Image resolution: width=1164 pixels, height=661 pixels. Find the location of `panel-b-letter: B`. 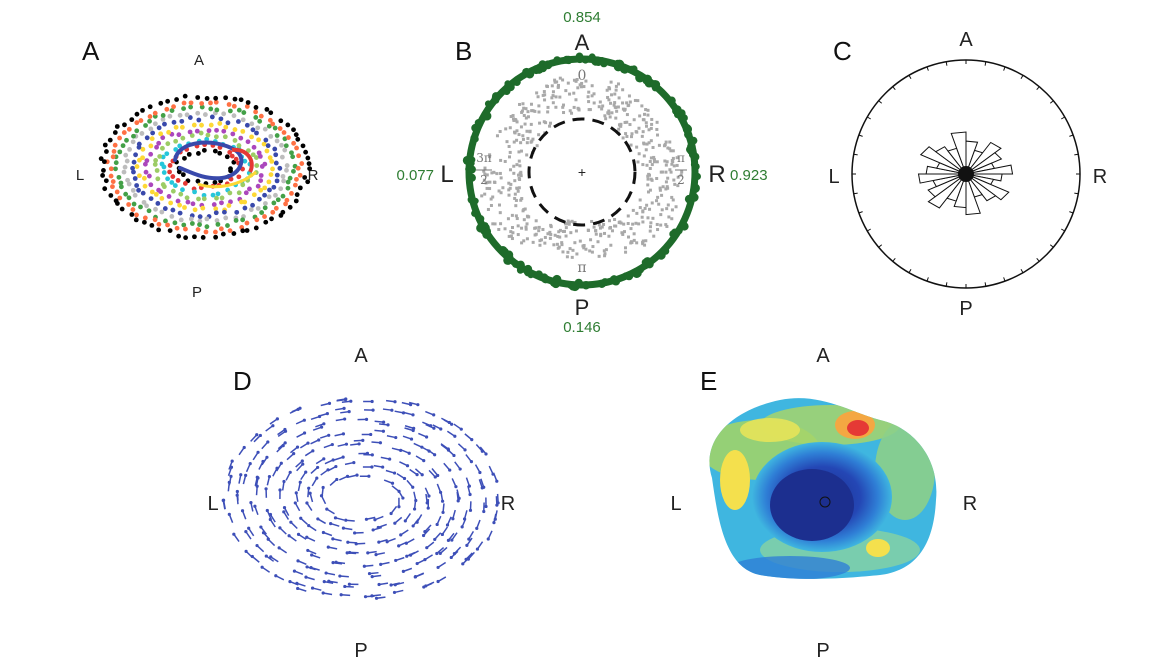

panel-b-letter: B is located at coordinates (463, 51).